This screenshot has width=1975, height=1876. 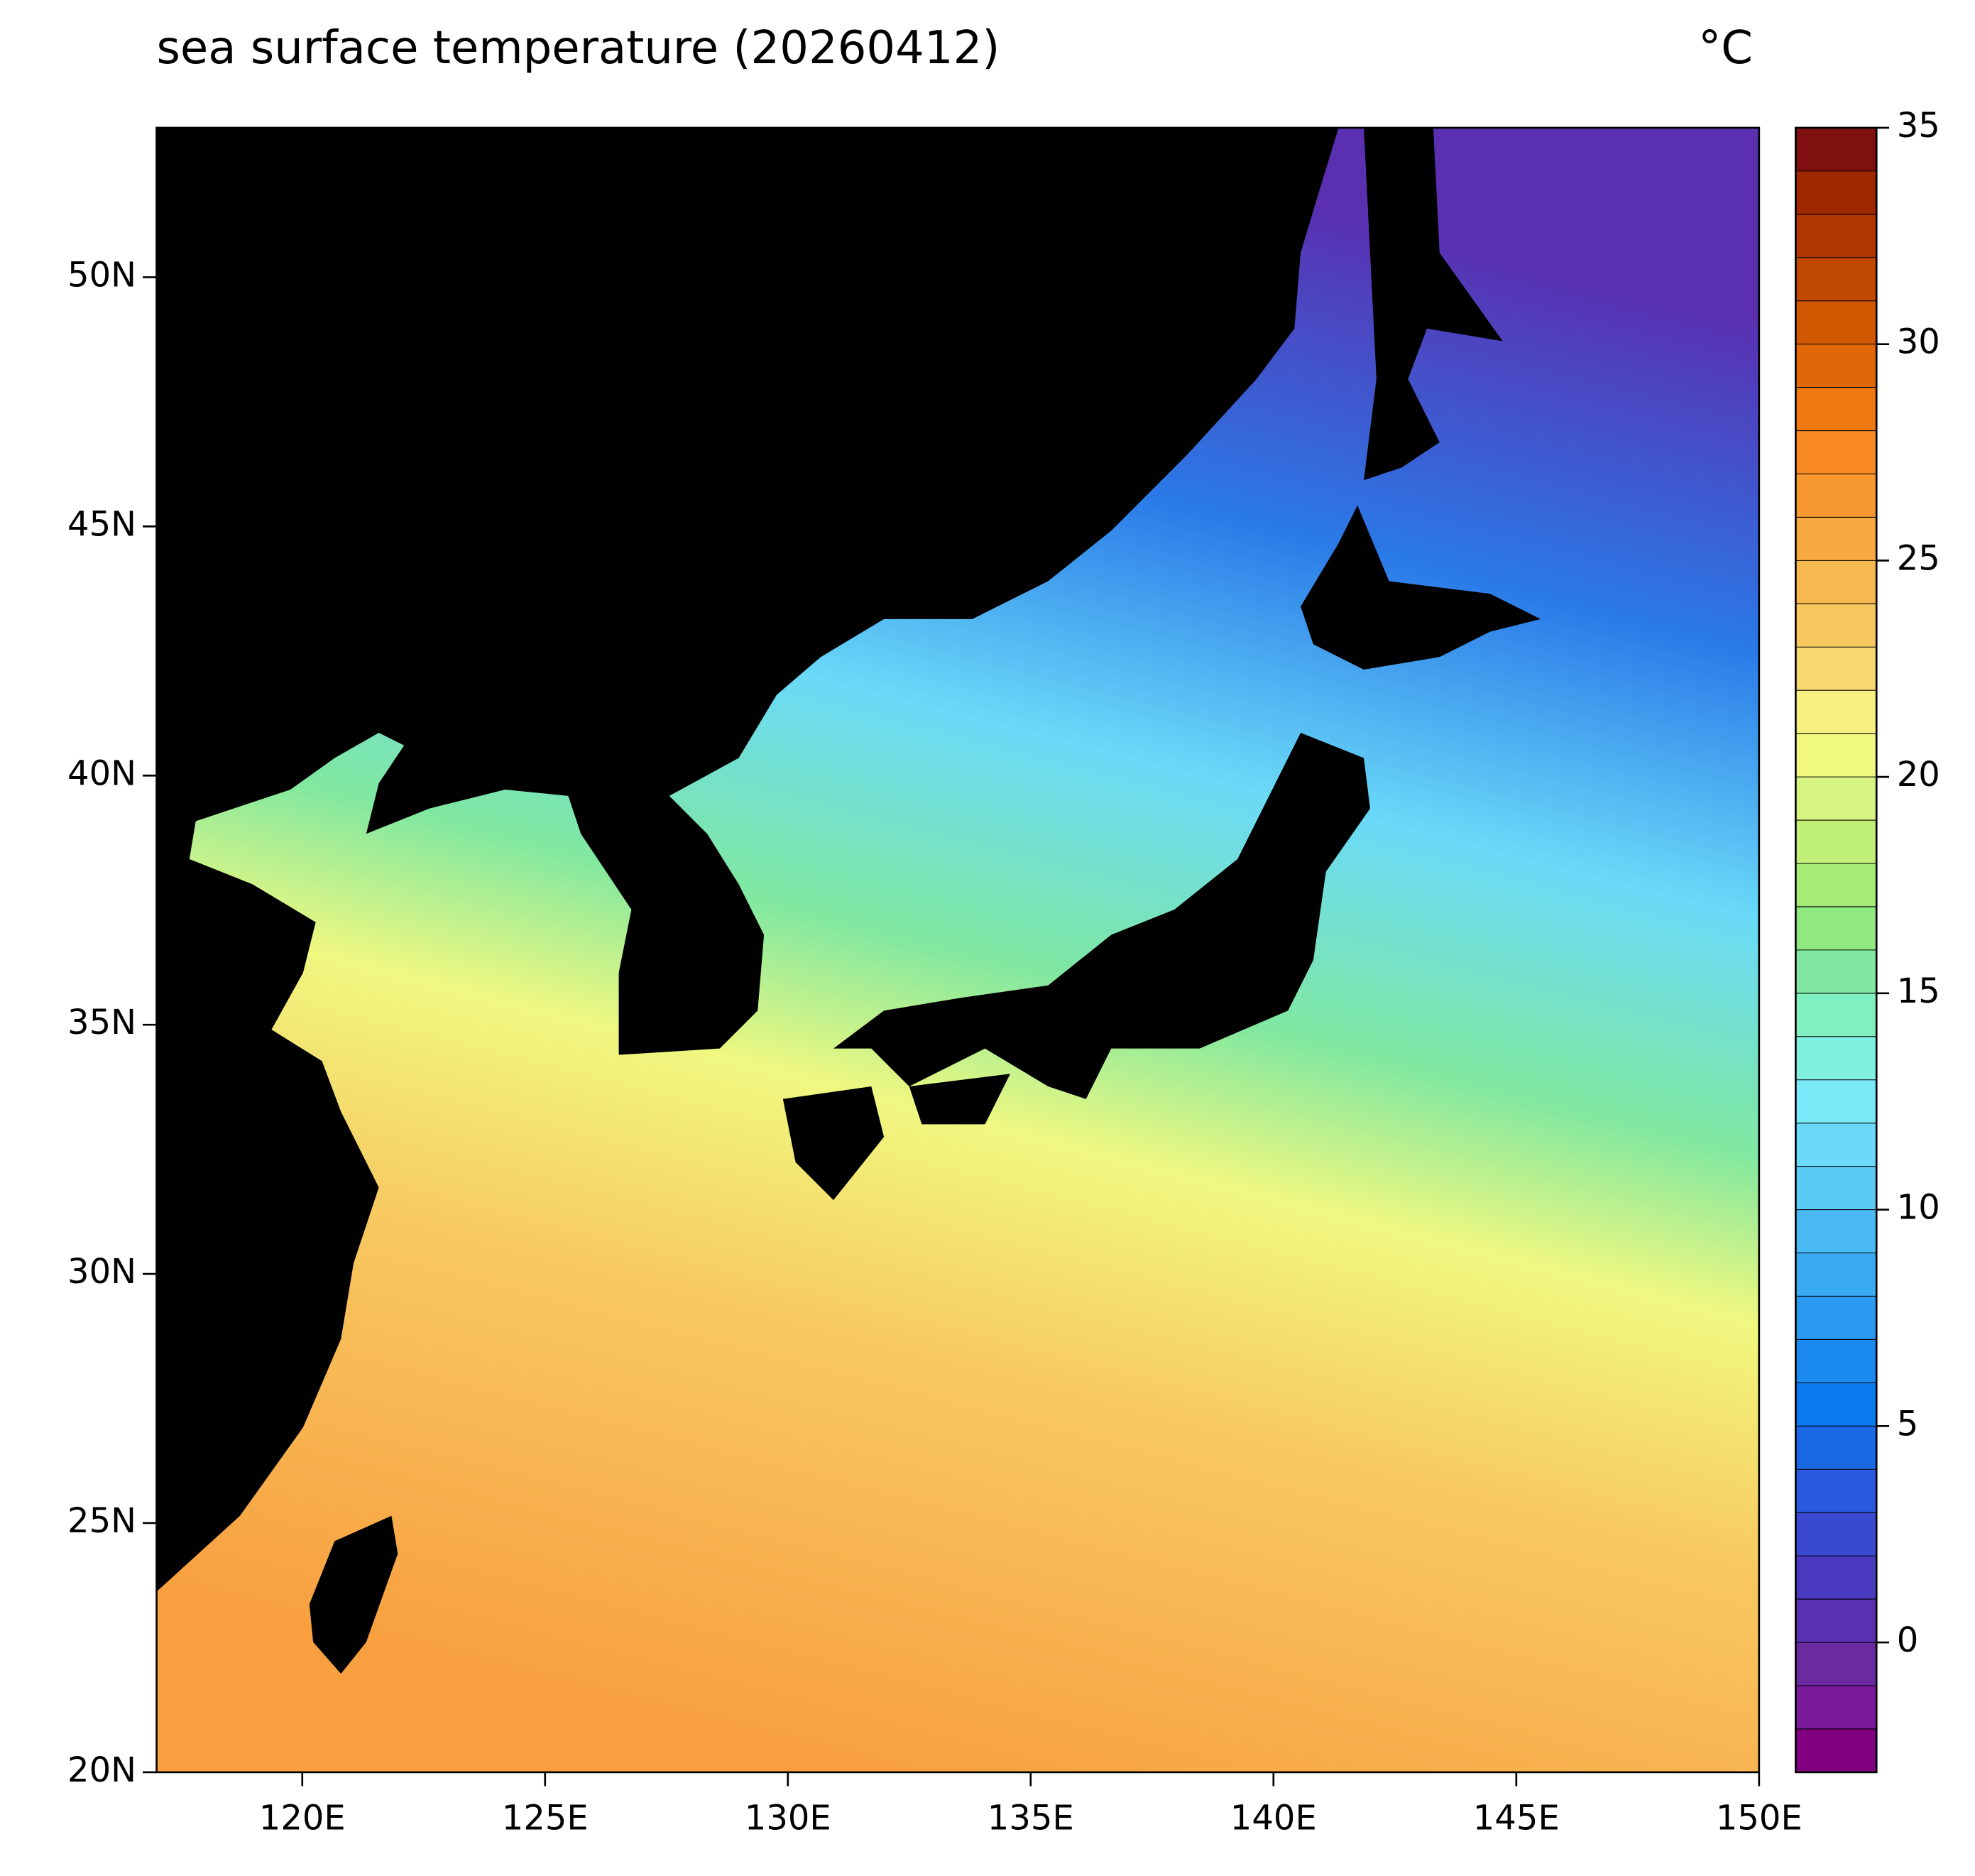 What do you see at coordinates (101, 1272) in the screenshot?
I see `y-tick-label: 30N` at bounding box center [101, 1272].